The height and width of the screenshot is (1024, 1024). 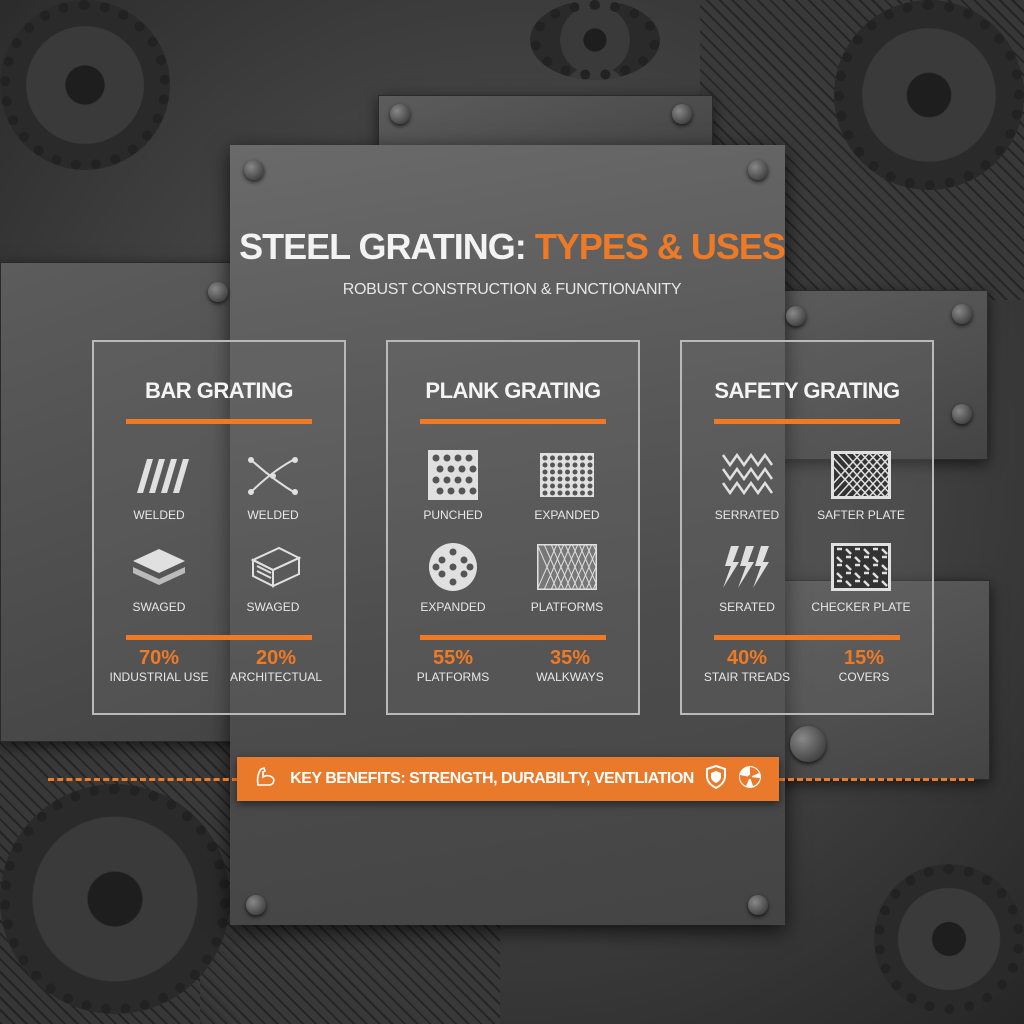 I want to click on stat-value: 20%, so click(x=276, y=658).